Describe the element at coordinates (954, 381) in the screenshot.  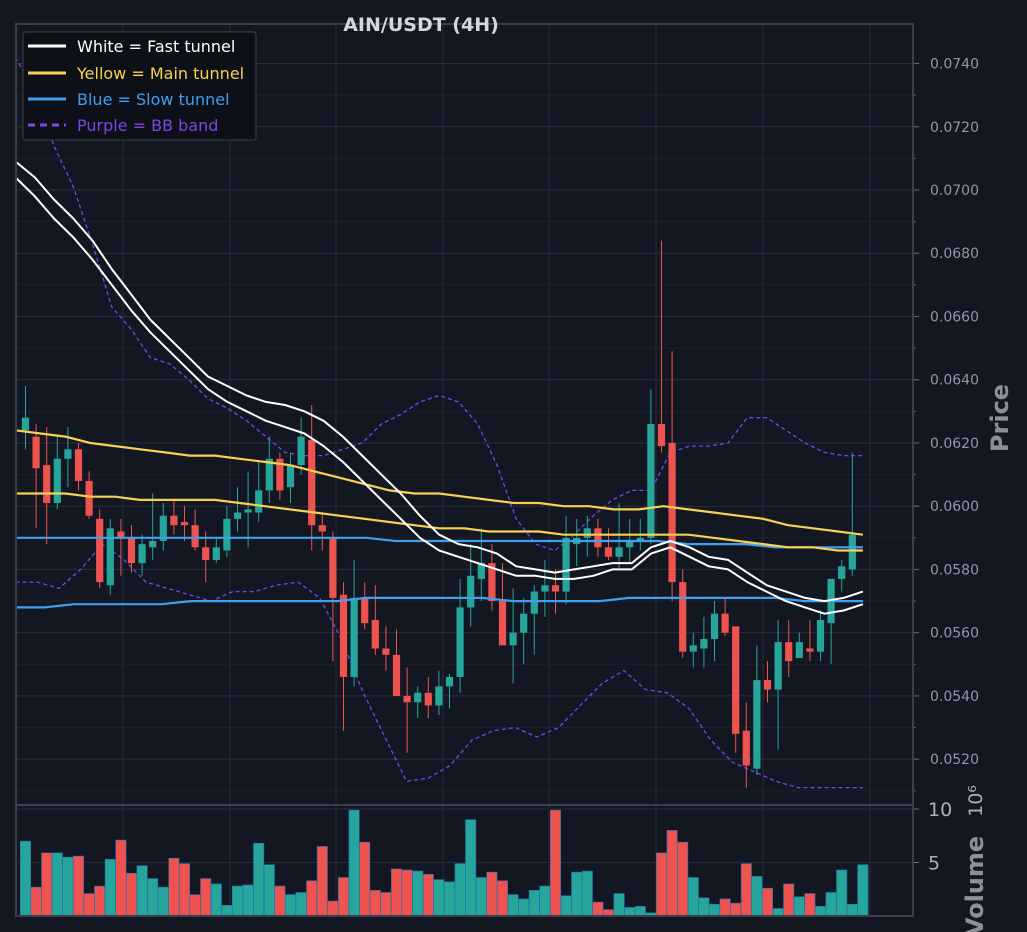
I see `price-tick-label: 0.0640` at that location.